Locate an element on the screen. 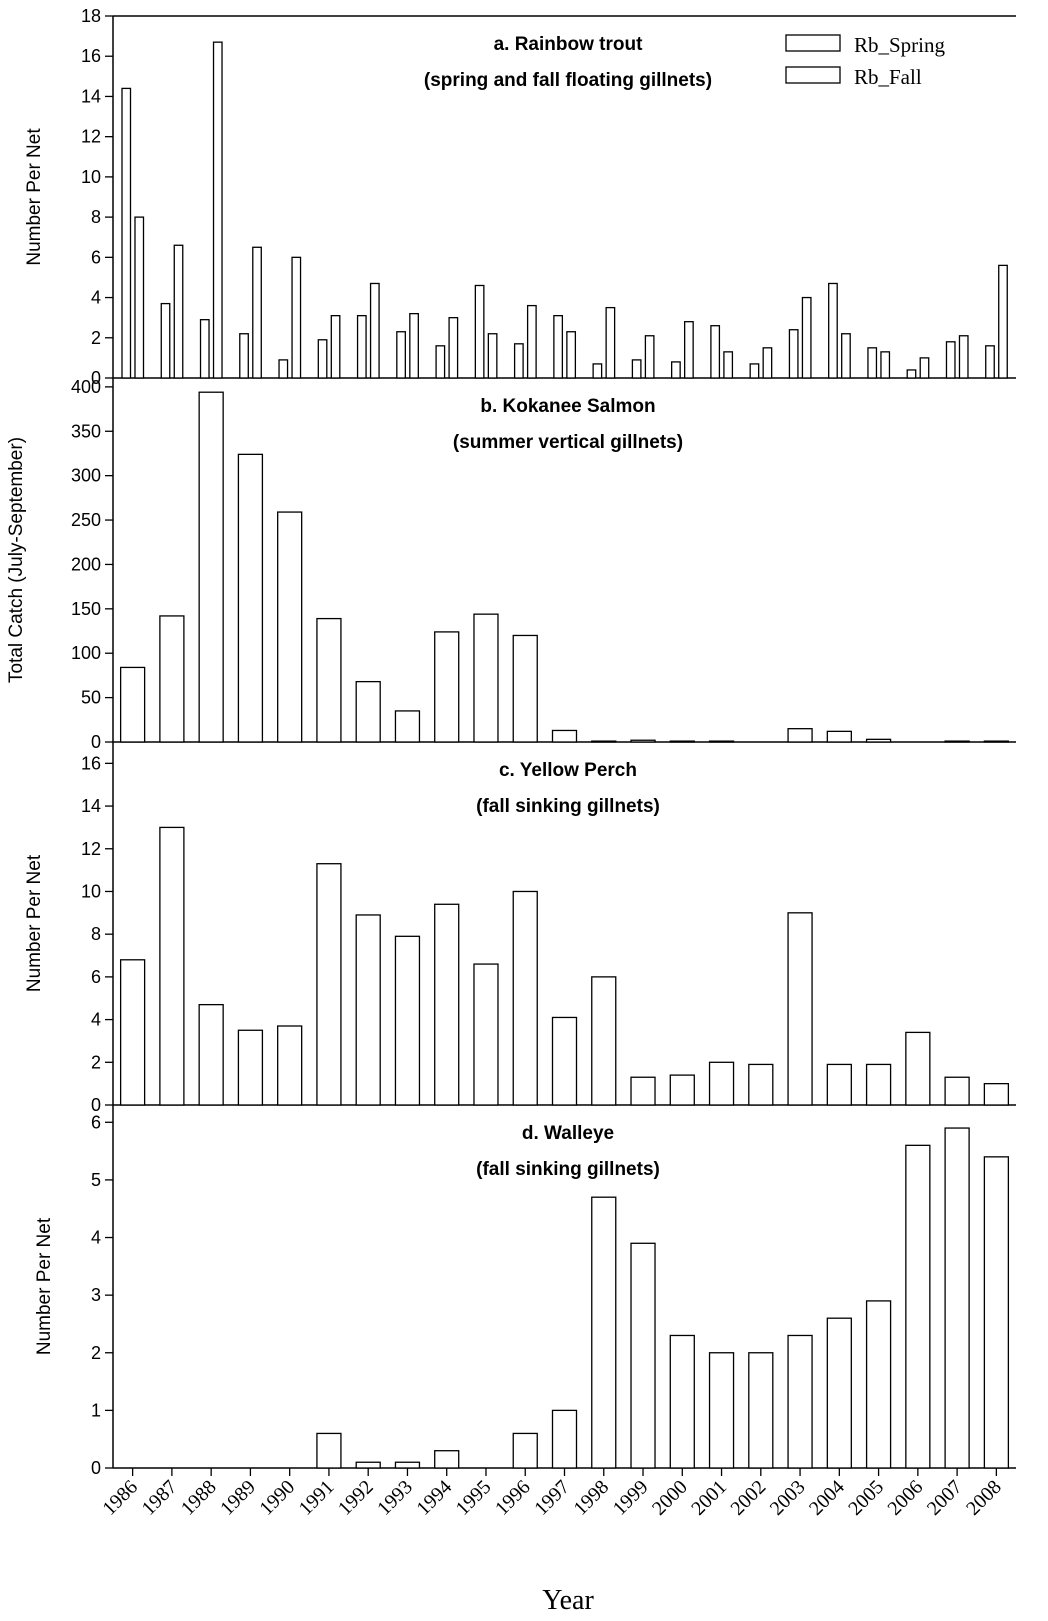 The image size is (1048, 1621). bar-1996 is located at coordinates (525, 998).